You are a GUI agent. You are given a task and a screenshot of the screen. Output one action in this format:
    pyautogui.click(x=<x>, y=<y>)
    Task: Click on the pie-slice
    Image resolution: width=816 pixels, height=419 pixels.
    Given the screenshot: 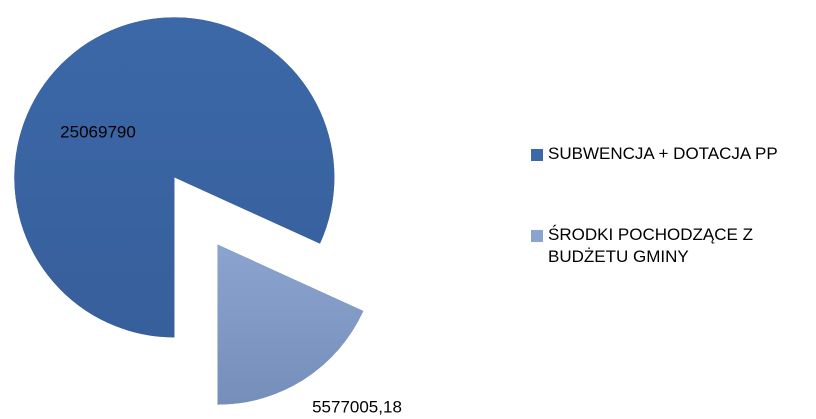 What is the action you would take?
    pyautogui.click(x=290, y=324)
    